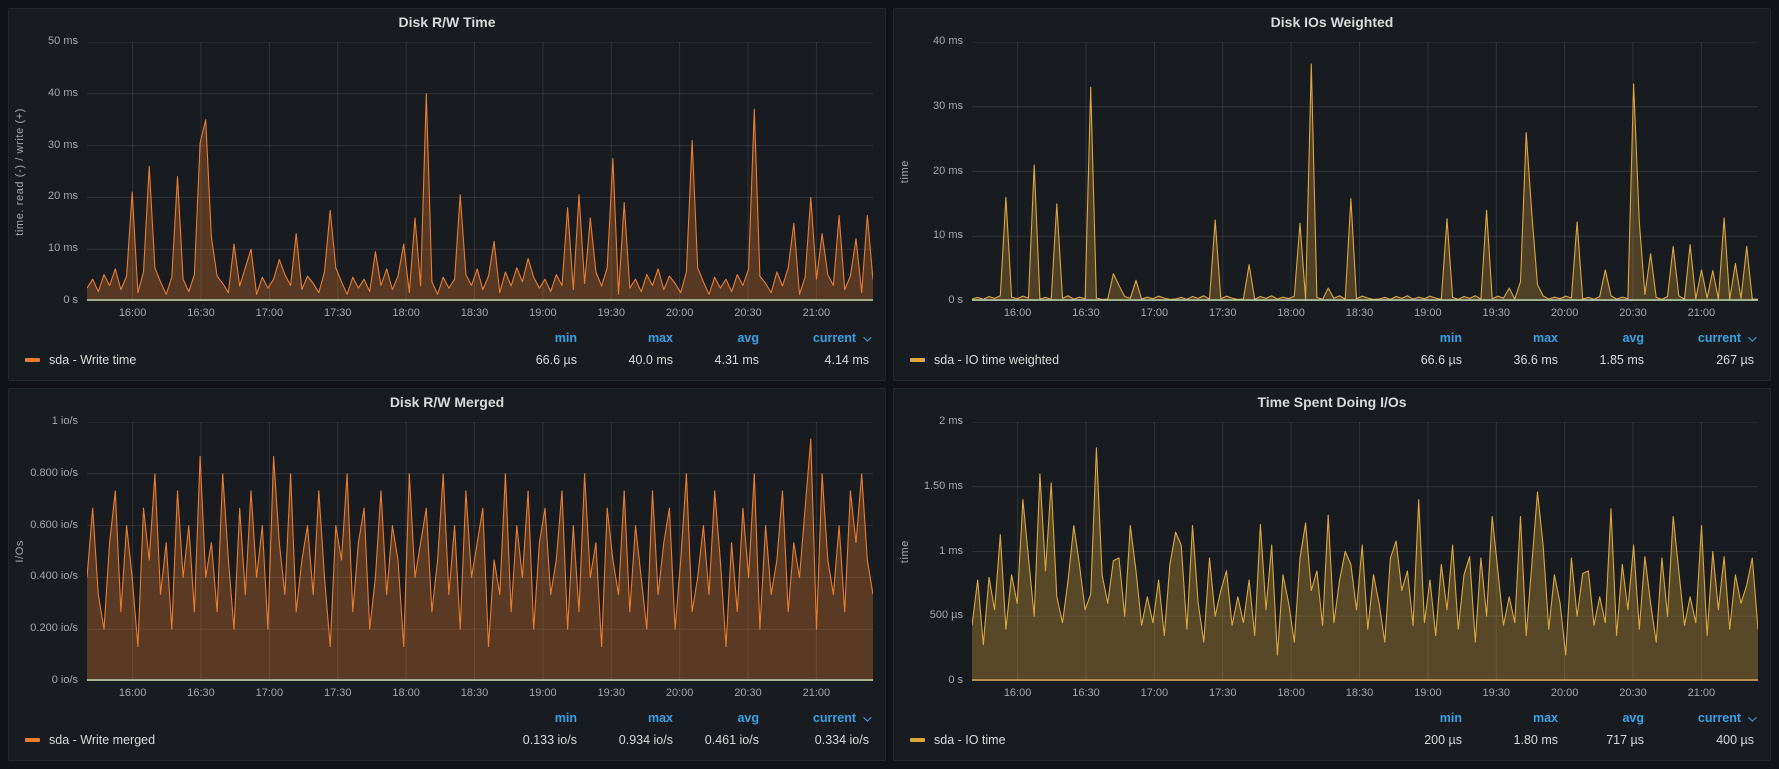 This screenshot has width=1779, height=769. What do you see at coordinates (645, 740) in the screenshot?
I see `legend-value-max: 0.934 io/s` at bounding box center [645, 740].